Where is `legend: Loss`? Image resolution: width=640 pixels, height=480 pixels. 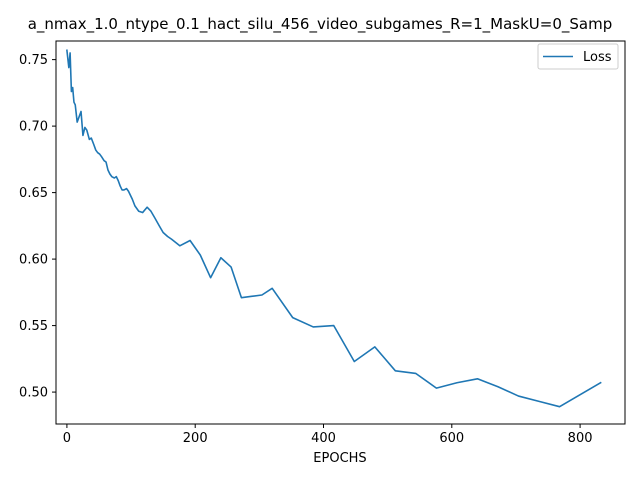 legend: Loss is located at coordinates (578, 56).